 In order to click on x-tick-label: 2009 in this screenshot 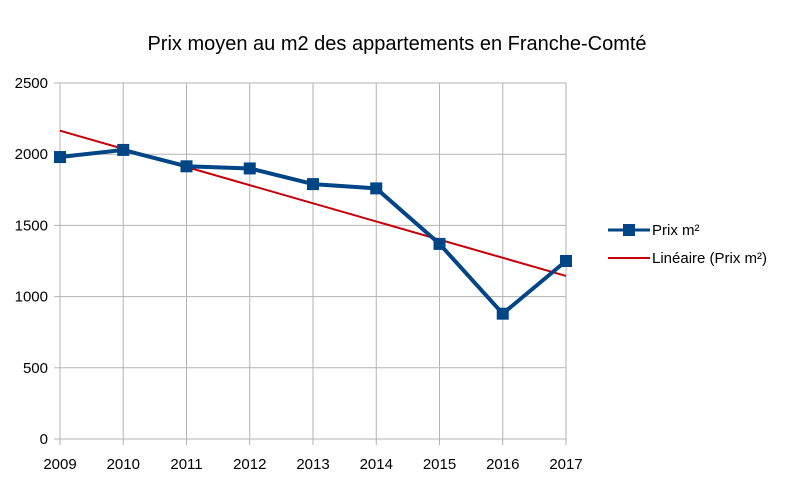, I will do `click(59, 464)`.